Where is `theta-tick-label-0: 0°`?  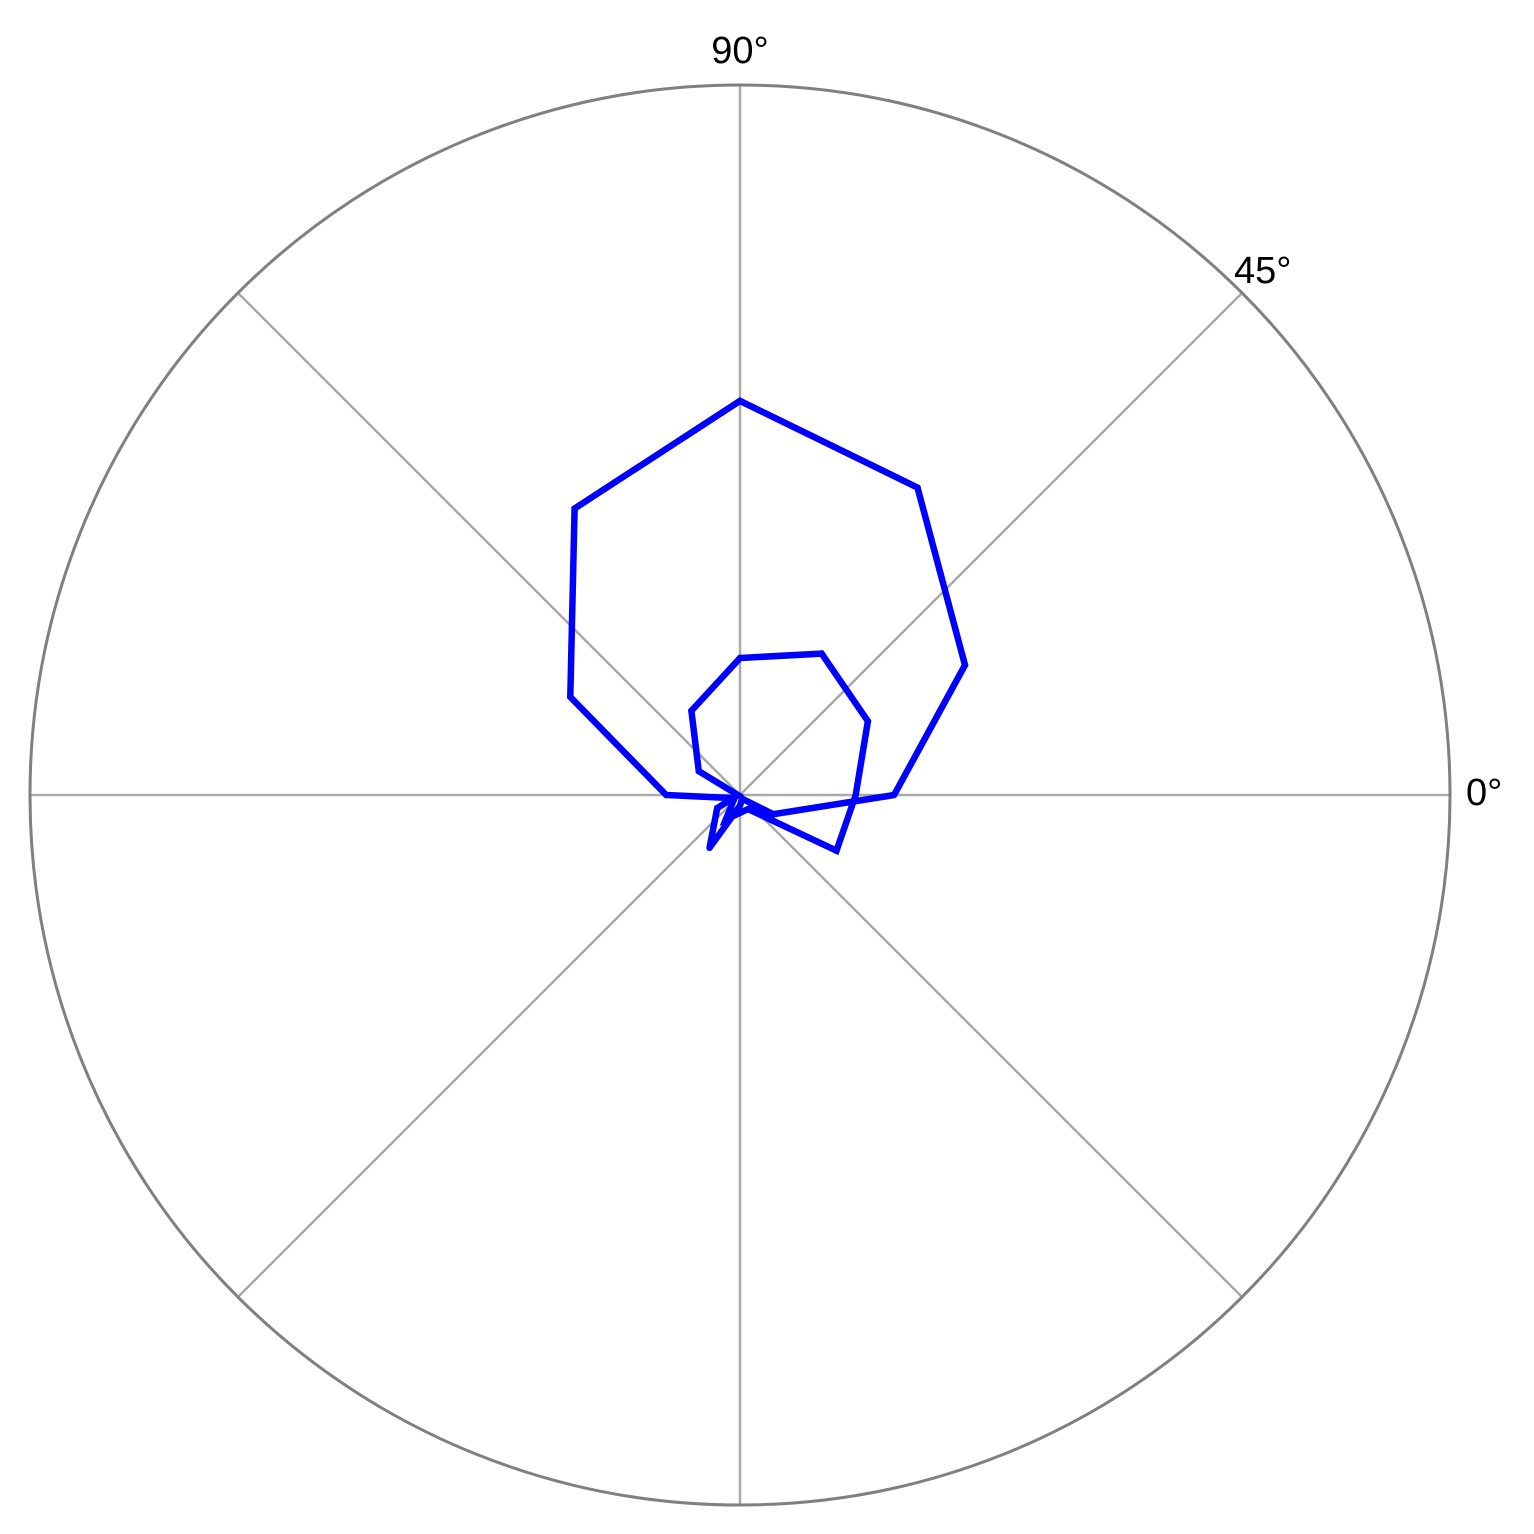 theta-tick-label-0: 0° is located at coordinates (1484, 793).